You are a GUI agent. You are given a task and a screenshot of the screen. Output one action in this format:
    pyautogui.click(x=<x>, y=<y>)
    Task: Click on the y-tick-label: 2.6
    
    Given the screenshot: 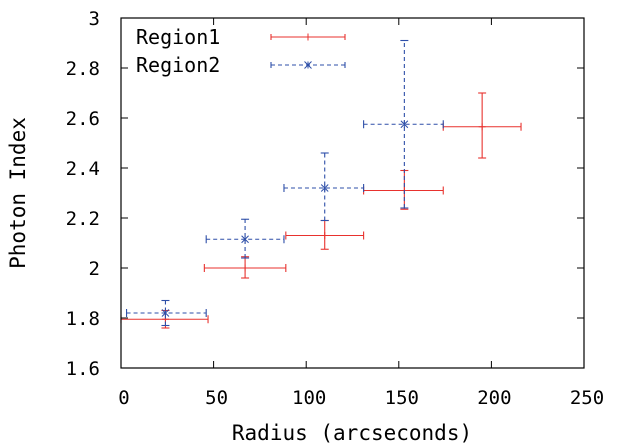 What is the action you would take?
    pyautogui.click(x=83, y=119)
    